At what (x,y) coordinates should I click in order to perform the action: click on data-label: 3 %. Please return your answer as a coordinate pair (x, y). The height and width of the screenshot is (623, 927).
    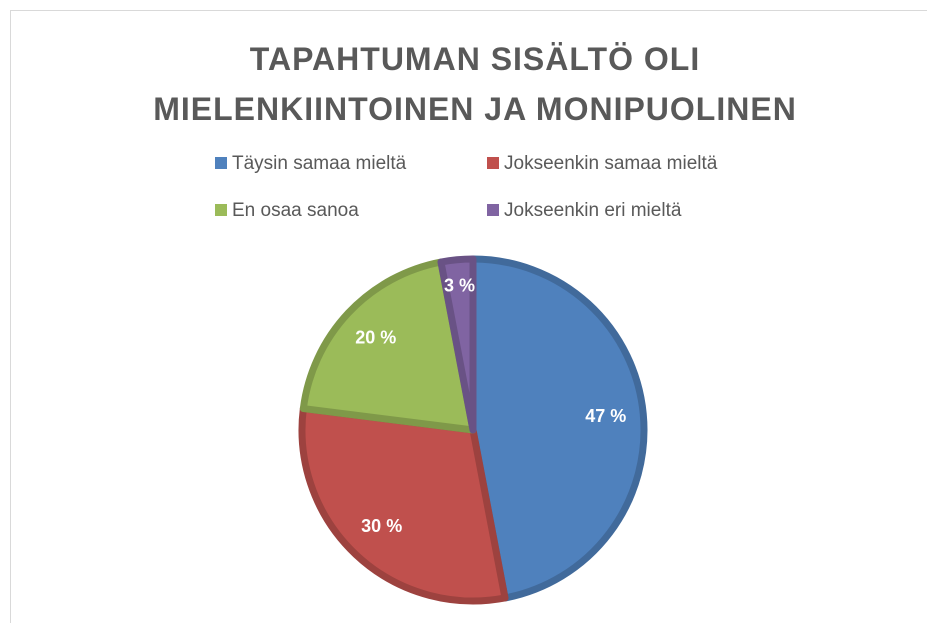
    Looking at the image, I should click on (459, 286).